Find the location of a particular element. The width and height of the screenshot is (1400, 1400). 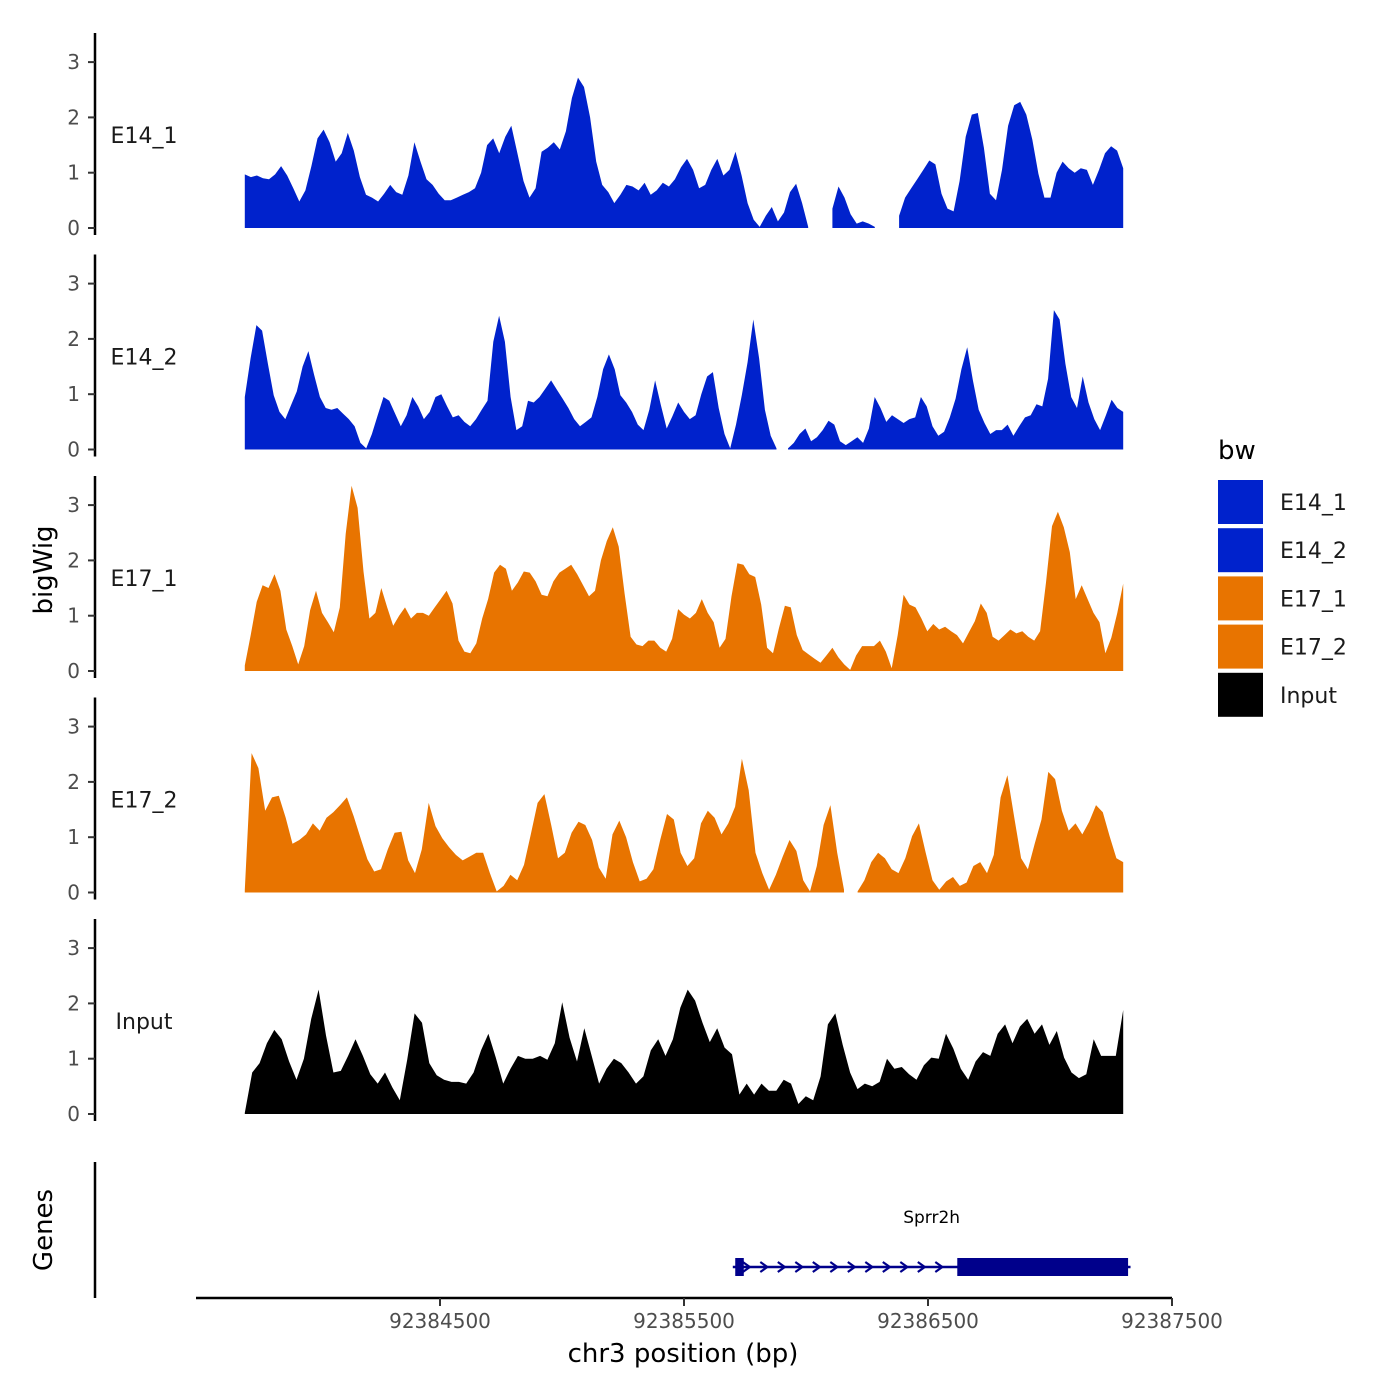

gene-model: Sprr2h is located at coordinates (931, 1242).